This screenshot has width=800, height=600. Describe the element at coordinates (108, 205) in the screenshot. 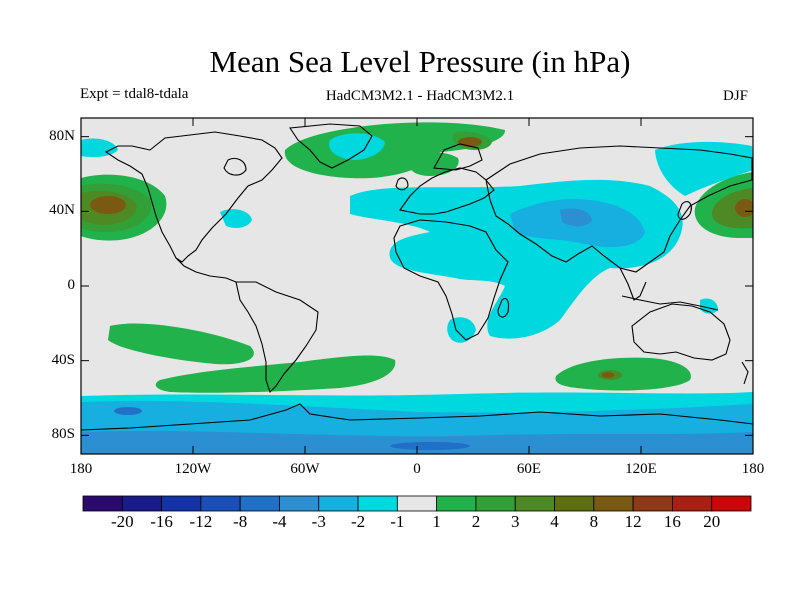

I see `contour-north-pacific-high-core` at that location.